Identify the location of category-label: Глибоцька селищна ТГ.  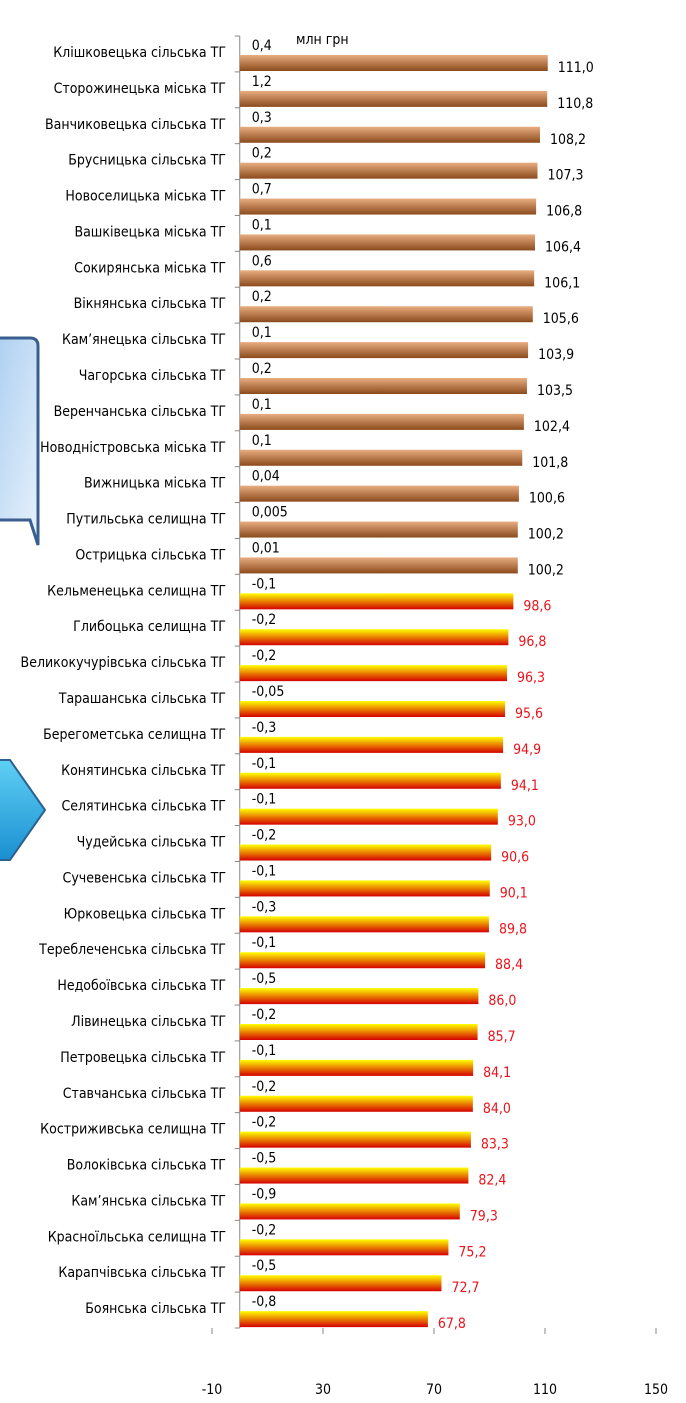
(149, 627).